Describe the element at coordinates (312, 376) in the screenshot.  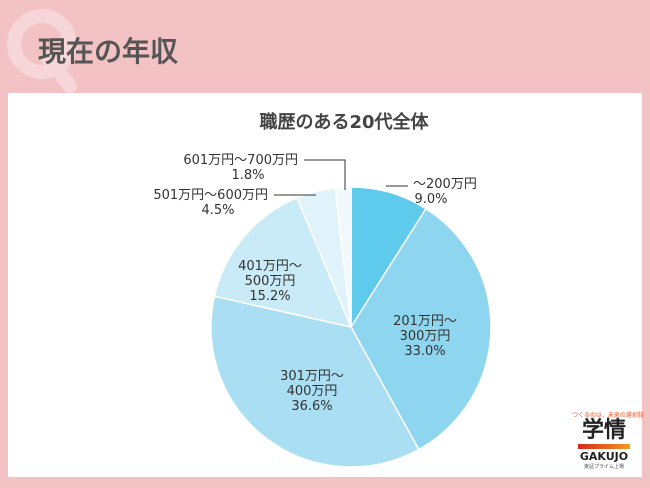
I see `category-label: 301万円〜` at that location.